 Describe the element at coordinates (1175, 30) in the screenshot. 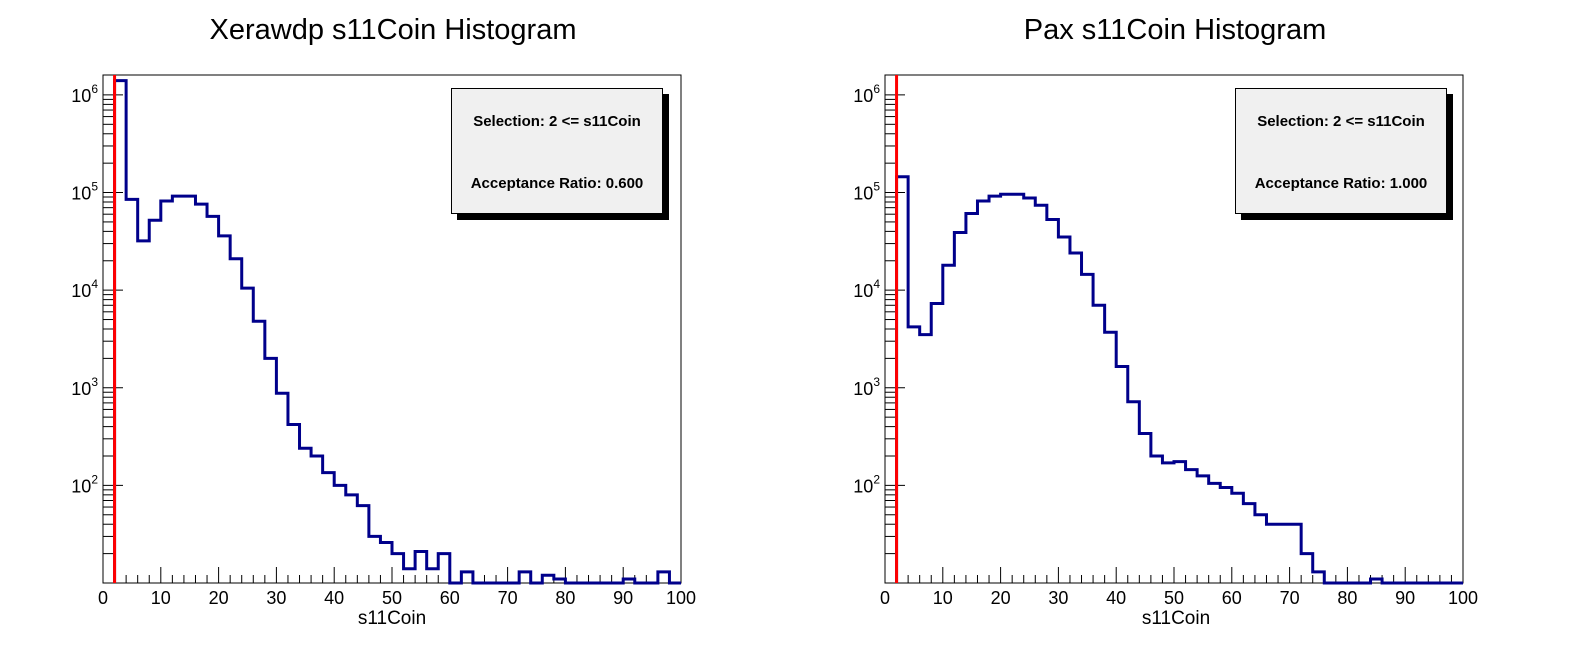

I see `chart-title: Pax s11Coin Histogram` at that location.